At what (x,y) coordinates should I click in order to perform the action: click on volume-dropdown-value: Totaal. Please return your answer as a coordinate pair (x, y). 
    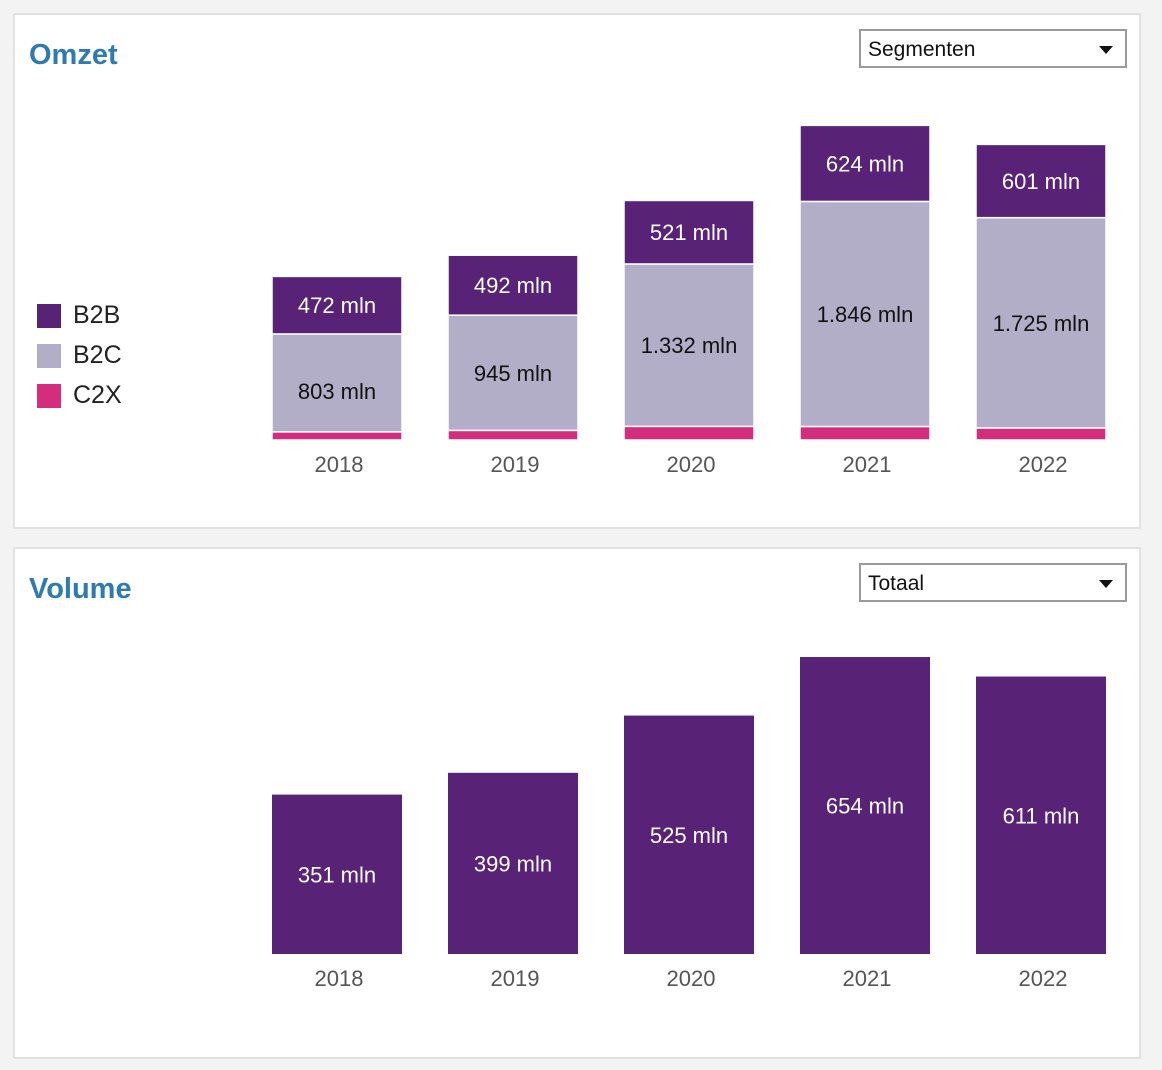
    Looking at the image, I should click on (896, 583).